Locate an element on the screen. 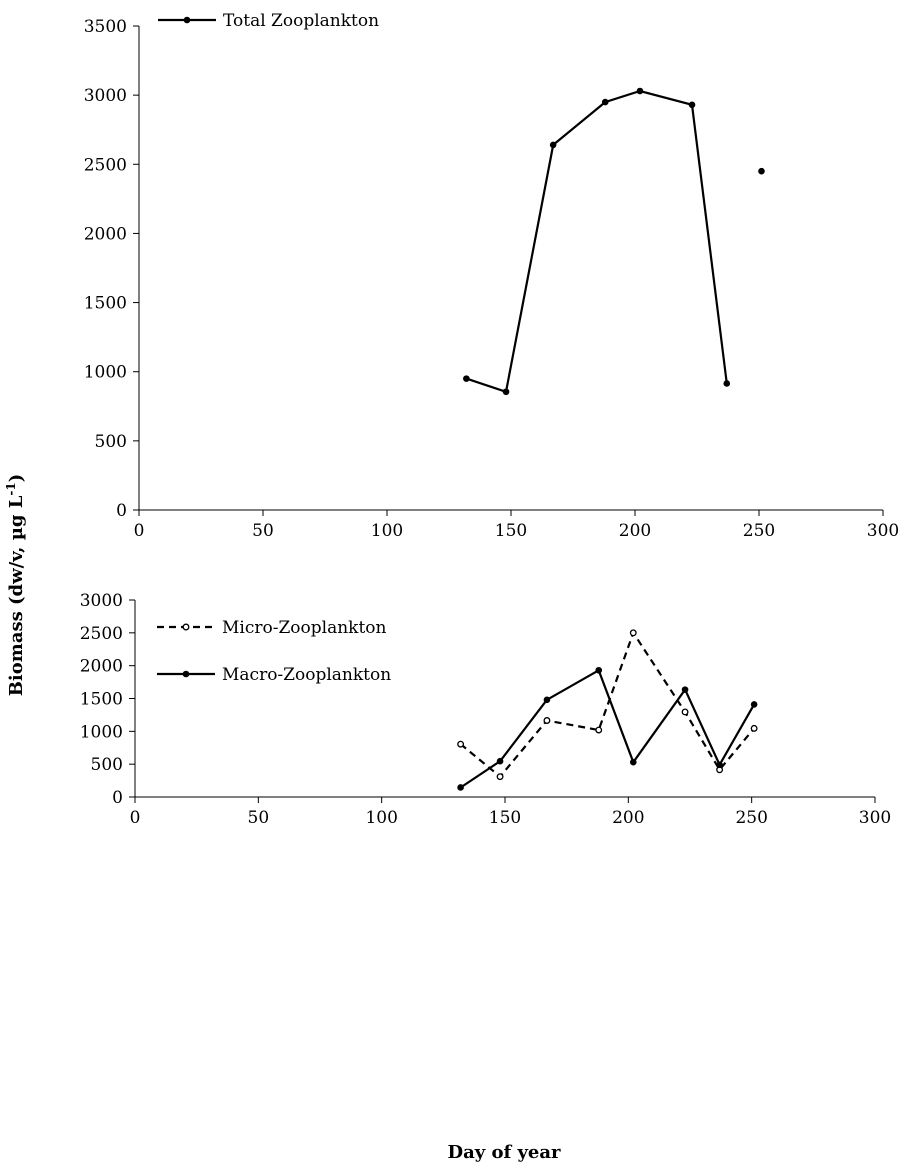 Image resolution: width=909 pixels, height=1170 pixels. total-zooplankton-line is located at coordinates (597, 241).